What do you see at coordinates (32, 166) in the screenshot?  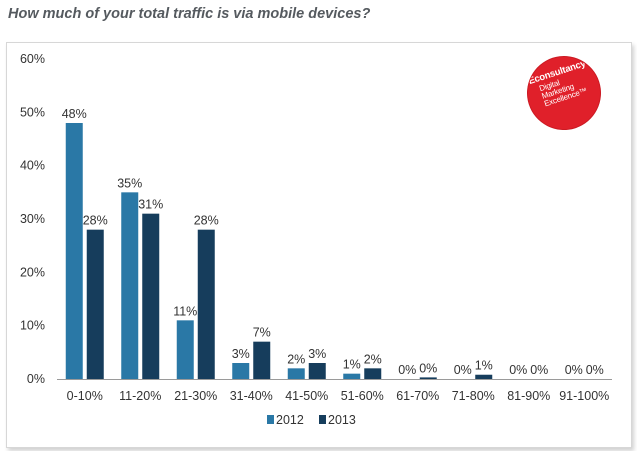 I see `y-tick-label: 40%` at bounding box center [32, 166].